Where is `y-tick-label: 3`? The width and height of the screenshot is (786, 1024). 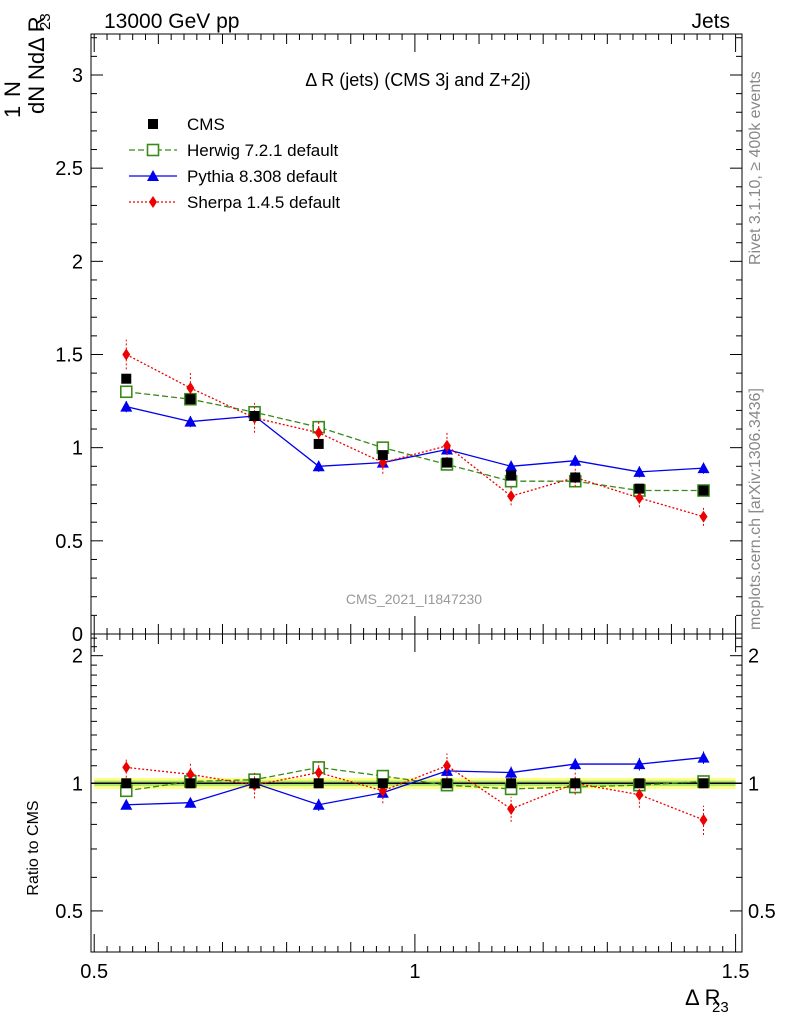
y-tick-label: 3 is located at coordinates (77, 76).